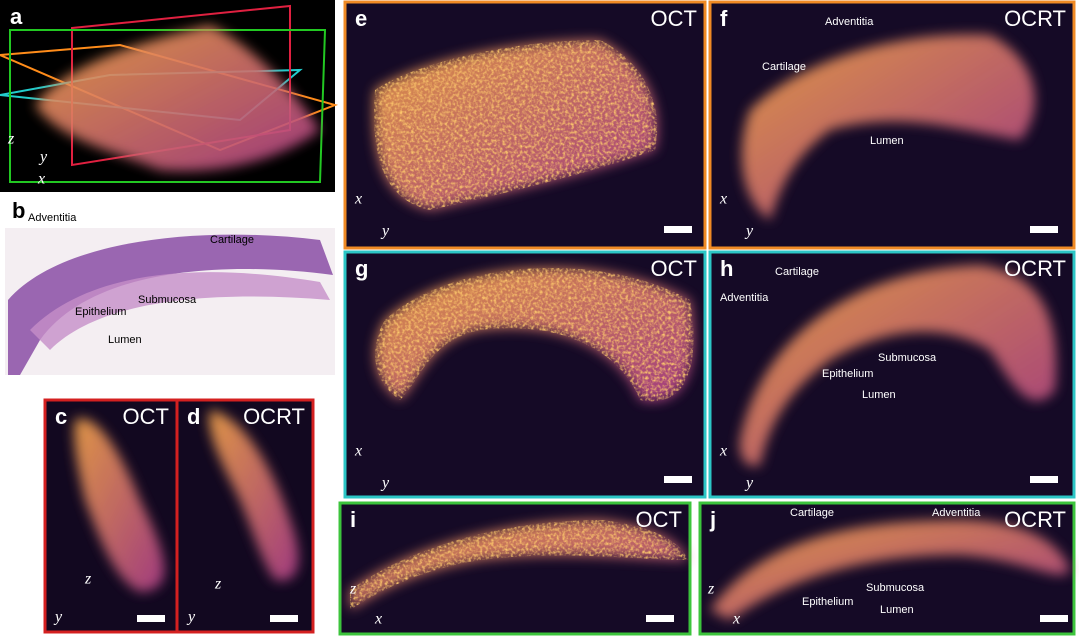 The image size is (1079, 637). What do you see at coordinates (61, 416) in the screenshot?
I see `panel-letter: c` at bounding box center [61, 416].